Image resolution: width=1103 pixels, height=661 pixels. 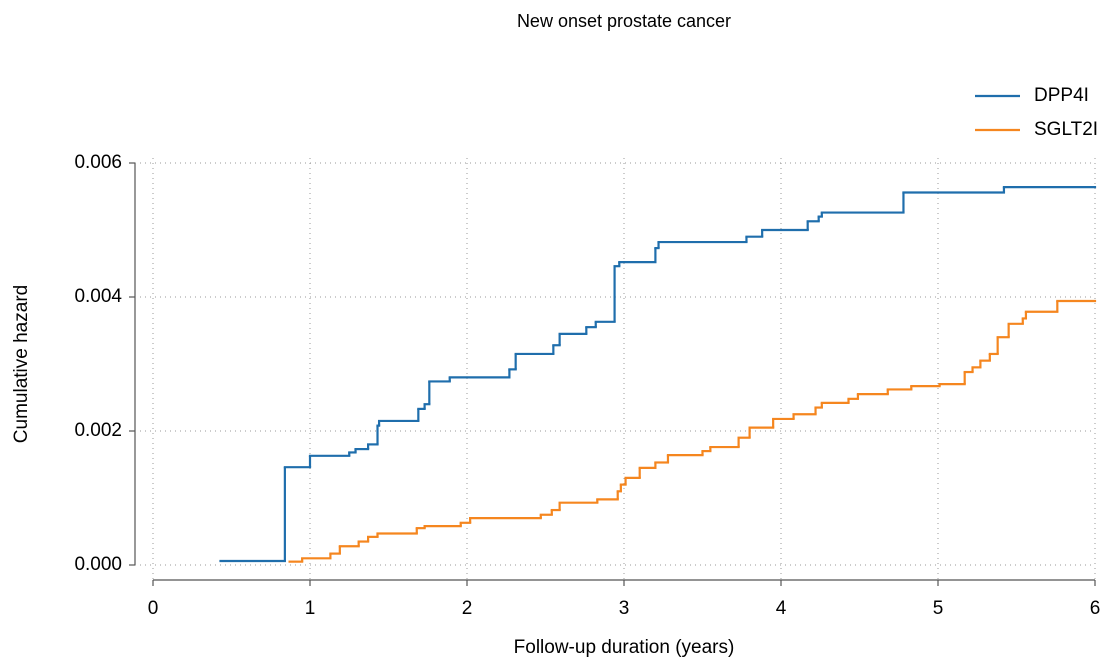 What do you see at coordinates (153, 608) in the screenshot?
I see `x-tick-label: 0` at bounding box center [153, 608].